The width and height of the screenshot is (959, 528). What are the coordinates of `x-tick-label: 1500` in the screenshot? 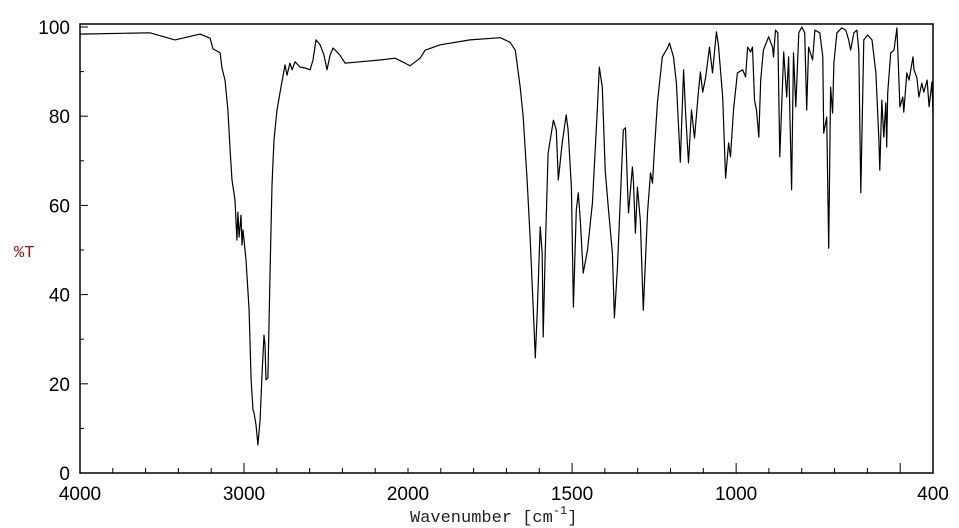 It's located at (572, 494).